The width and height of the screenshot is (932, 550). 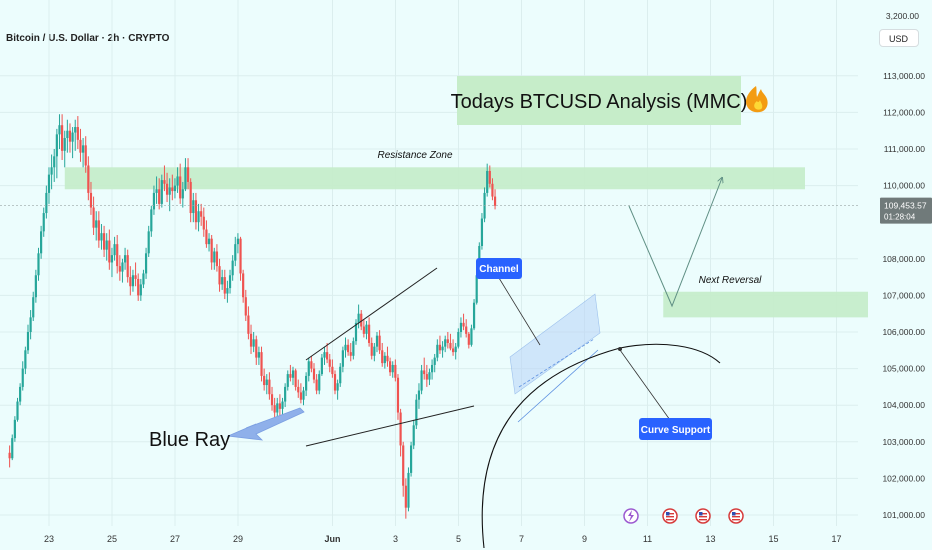 What do you see at coordinates (599, 100) in the screenshot?
I see `title-box` at bounding box center [599, 100].